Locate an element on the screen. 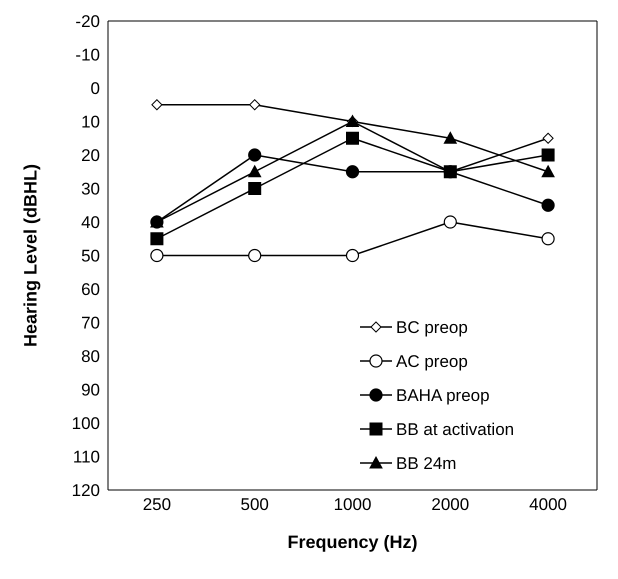 The image size is (618, 579). y-tick-label: 10 is located at coordinates (90, 122).